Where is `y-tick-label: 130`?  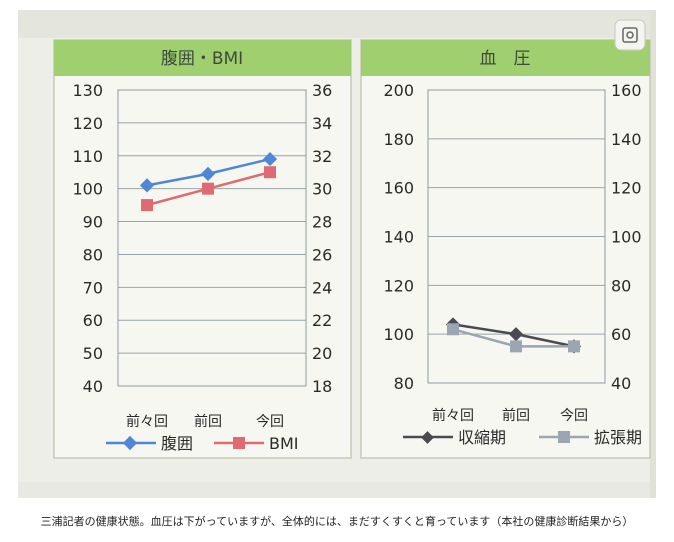
y-tick-label: 130 is located at coordinates (87, 90).